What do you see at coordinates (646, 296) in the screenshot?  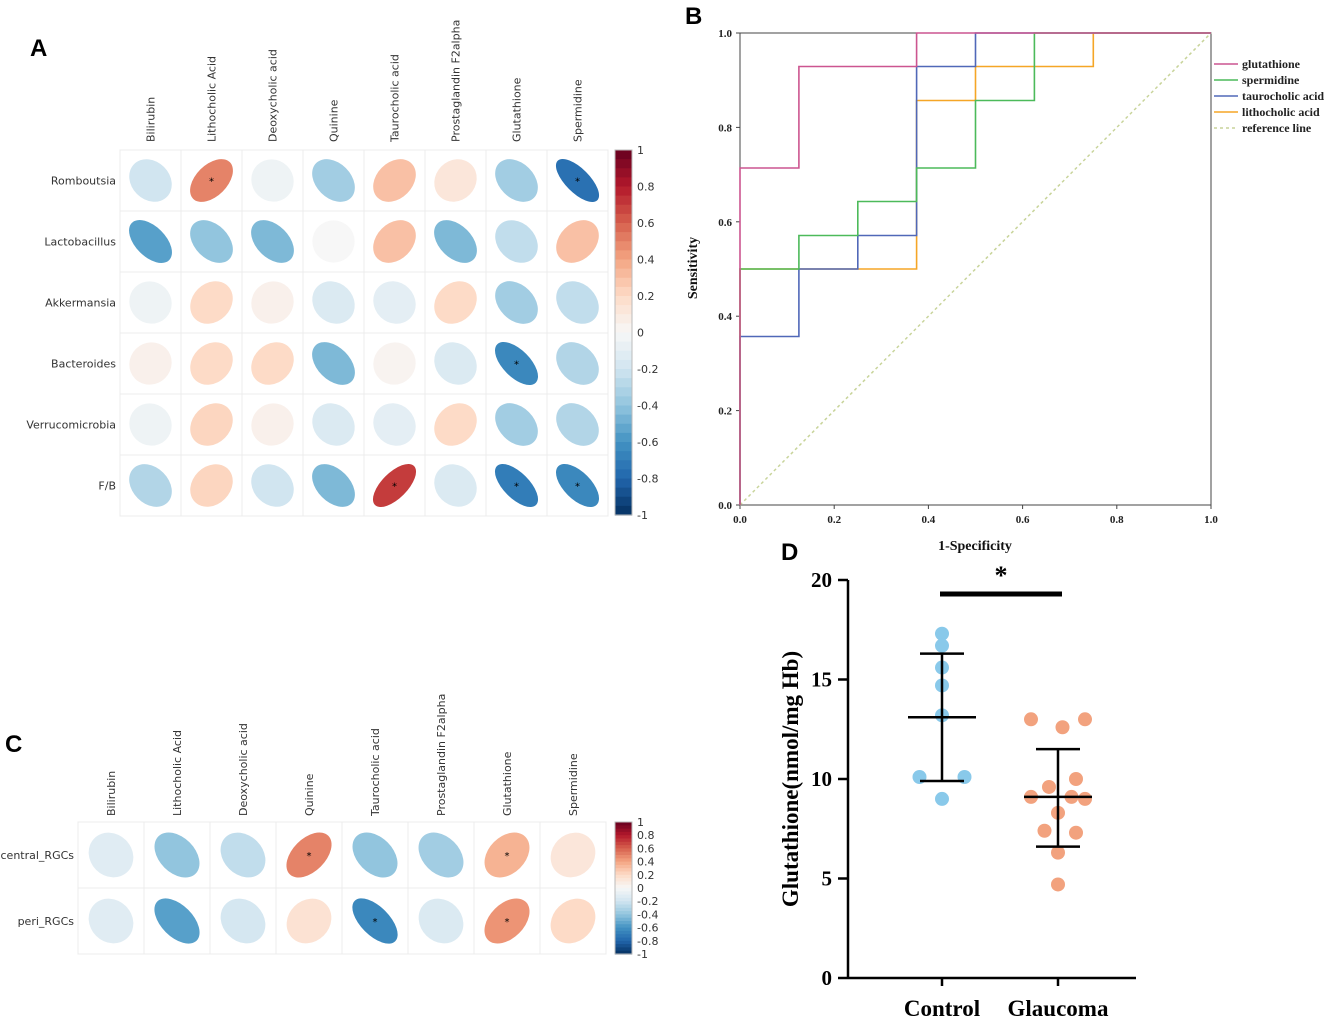 I see `colorbar-tick-label: 0.2` at bounding box center [646, 296].